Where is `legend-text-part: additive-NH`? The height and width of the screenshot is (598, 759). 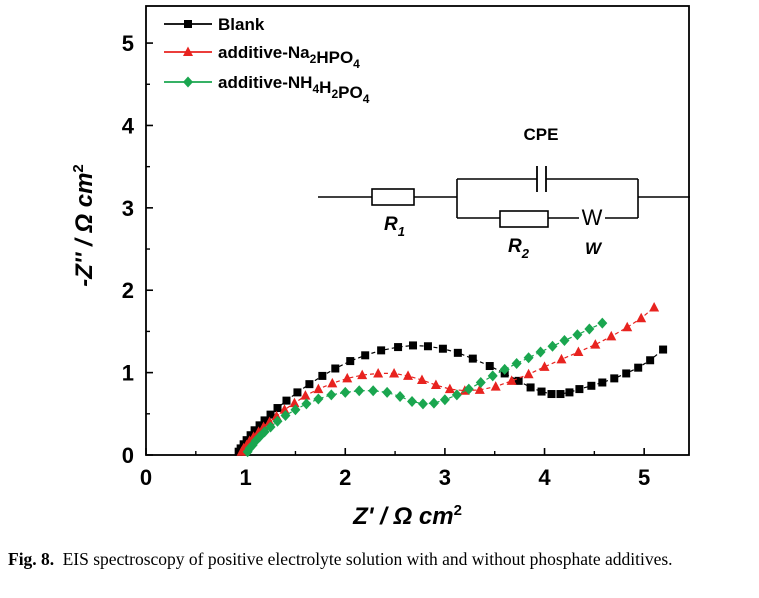
legend-text-part: additive-NH is located at coordinates (265, 82).